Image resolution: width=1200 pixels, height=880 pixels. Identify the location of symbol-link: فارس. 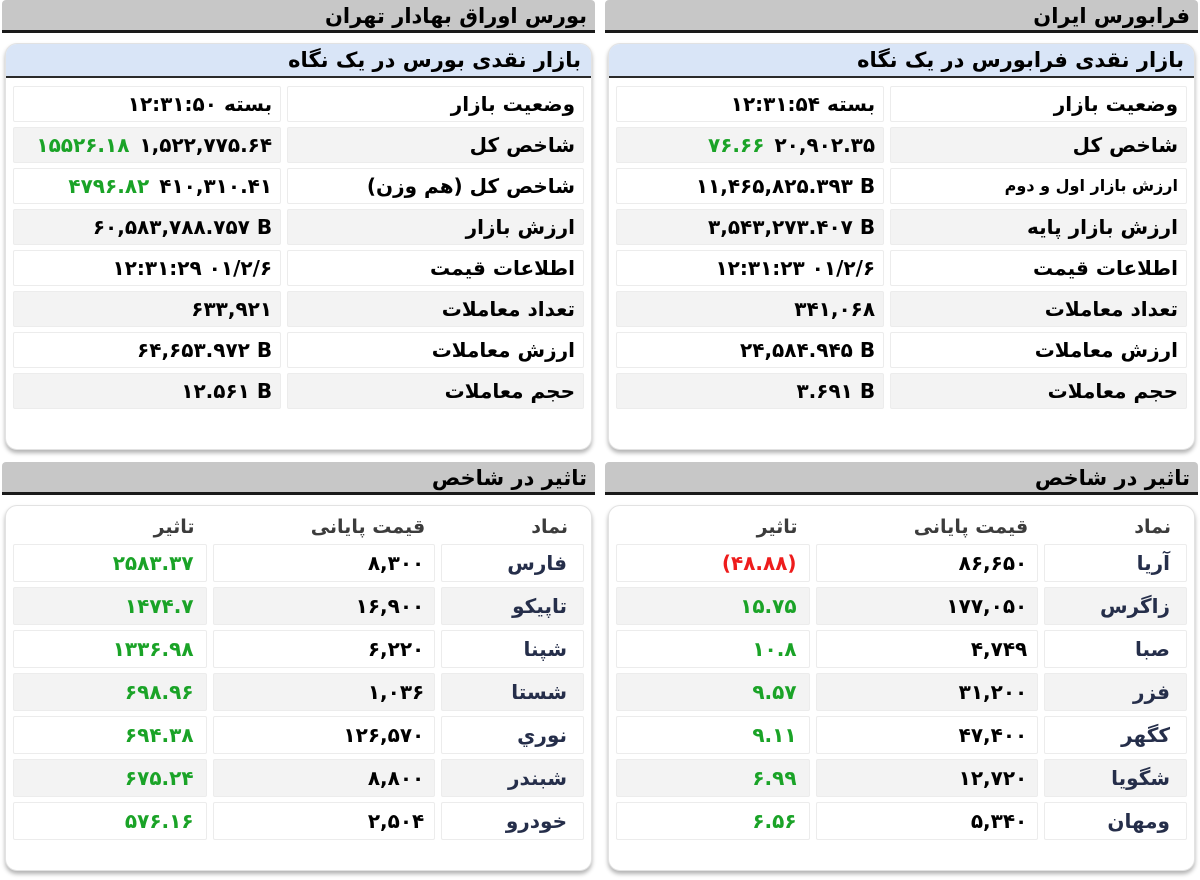
(512, 563).